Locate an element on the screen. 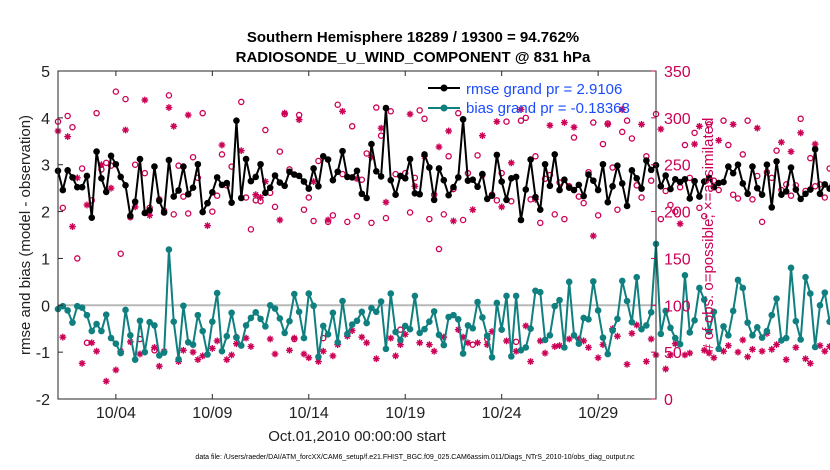  y-tick-label: 0 is located at coordinates (45, 306).